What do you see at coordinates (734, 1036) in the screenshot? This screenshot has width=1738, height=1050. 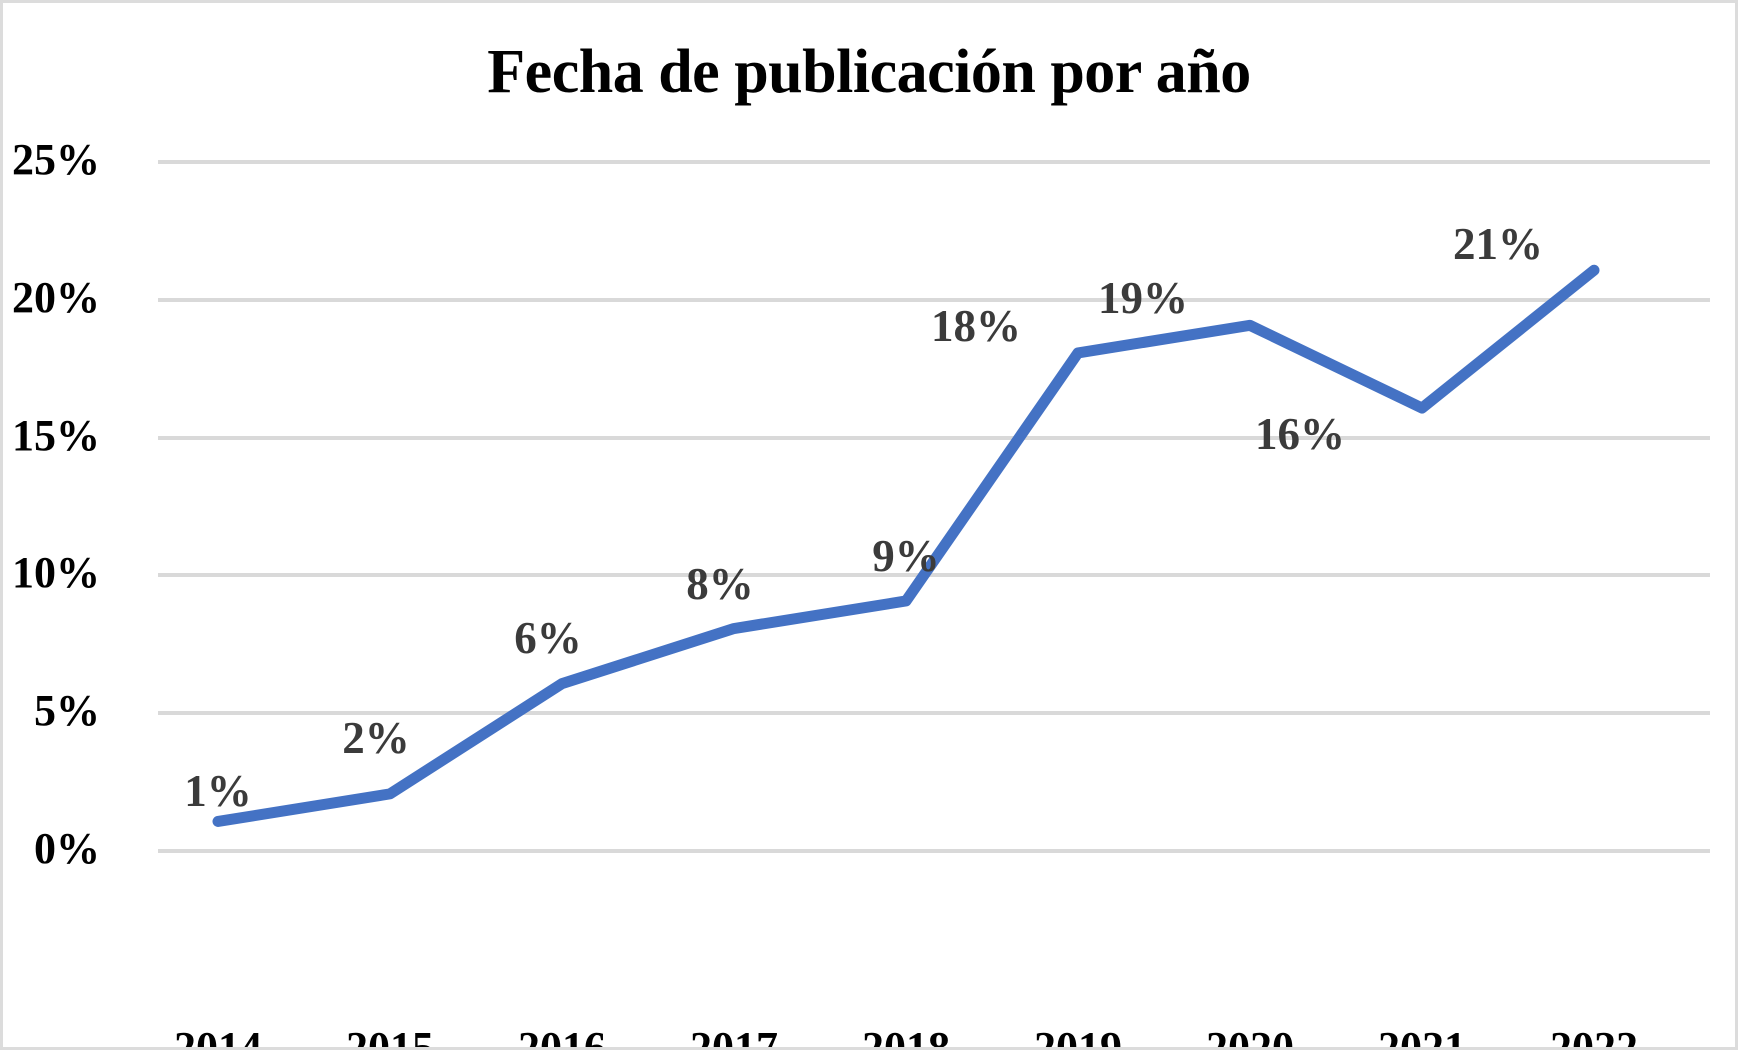 I see `xtick-label-2017: 2017` at bounding box center [734, 1036].